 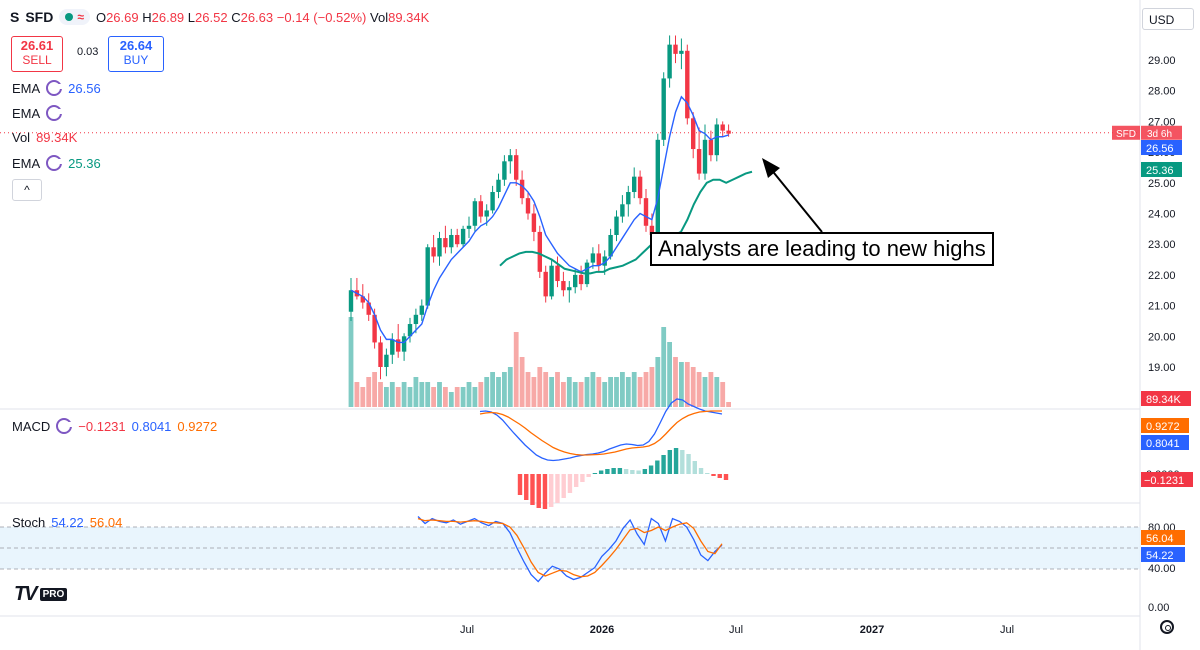 I want to click on spread-value: 0.03, so click(x=88, y=52).